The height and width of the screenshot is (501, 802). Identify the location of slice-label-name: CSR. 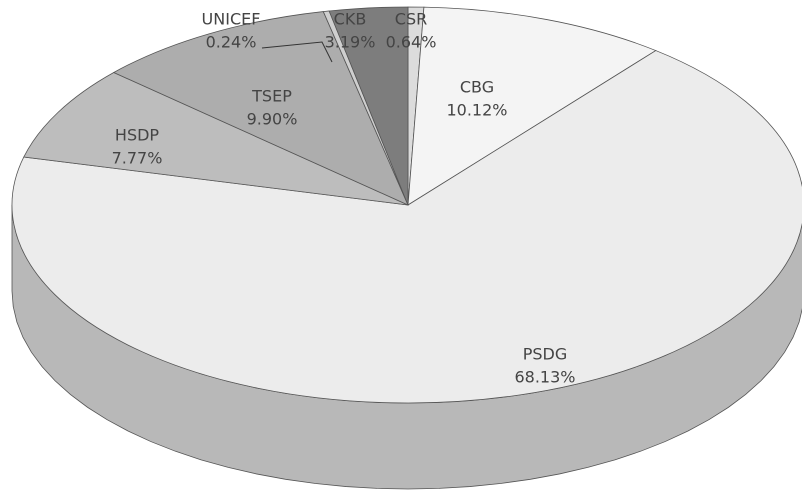
(411, 19).